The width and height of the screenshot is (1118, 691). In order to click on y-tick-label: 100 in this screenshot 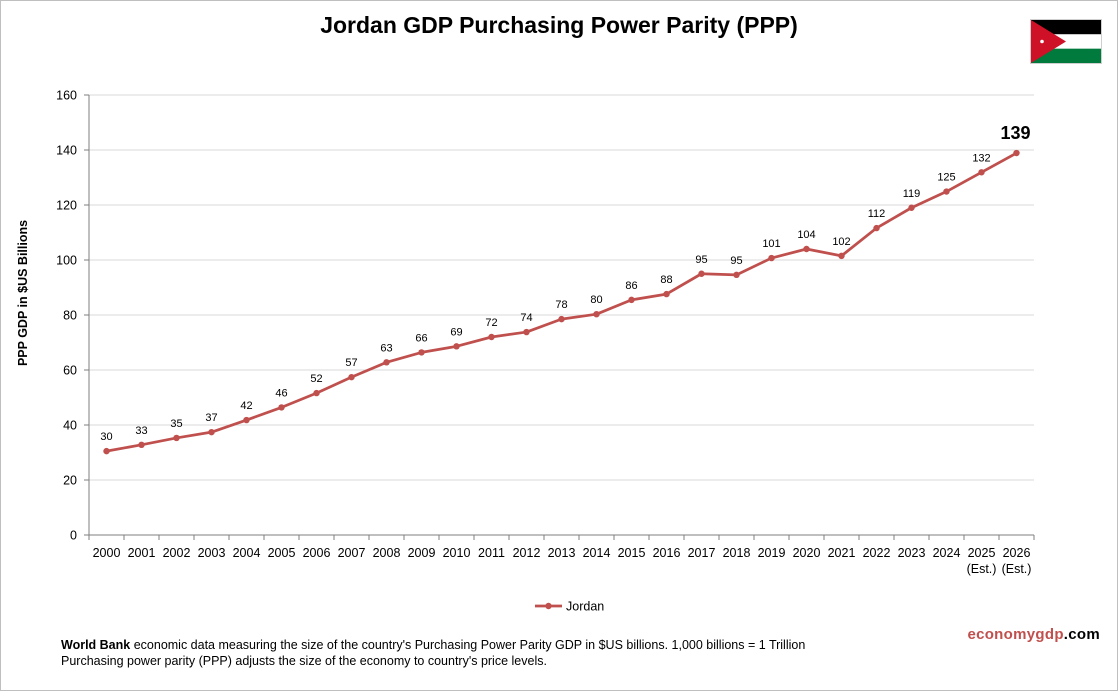, I will do `click(66, 261)`.